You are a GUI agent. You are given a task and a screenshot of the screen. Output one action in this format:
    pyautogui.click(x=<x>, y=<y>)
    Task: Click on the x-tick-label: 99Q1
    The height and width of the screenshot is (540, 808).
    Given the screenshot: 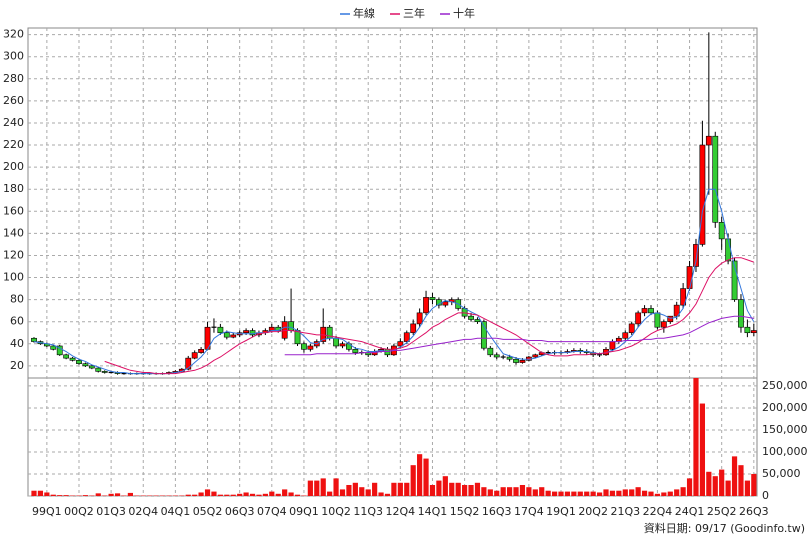 What is the action you would take?
    pyautogui.click(x=47, y=511)
    